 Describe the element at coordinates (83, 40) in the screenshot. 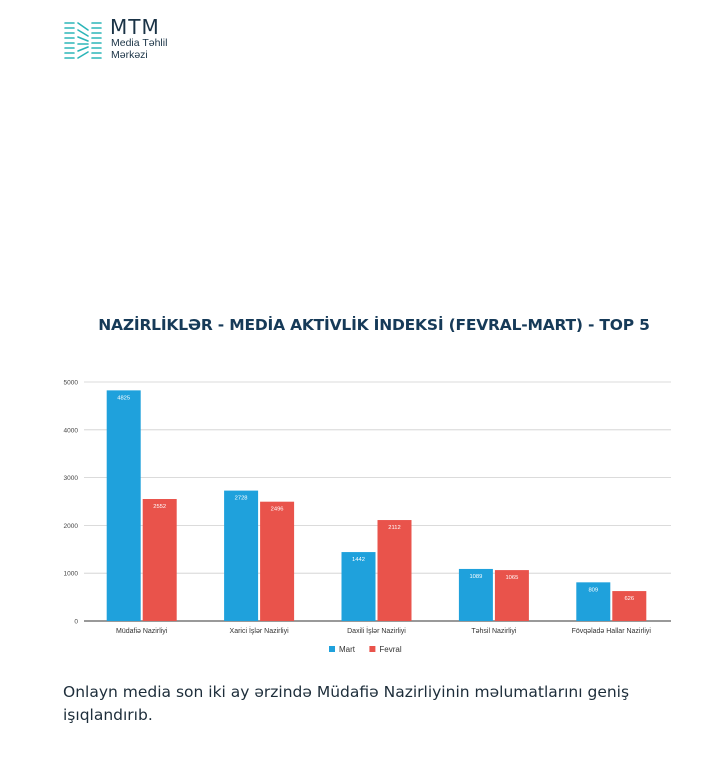

I see `logo-mark-icon` at that location.